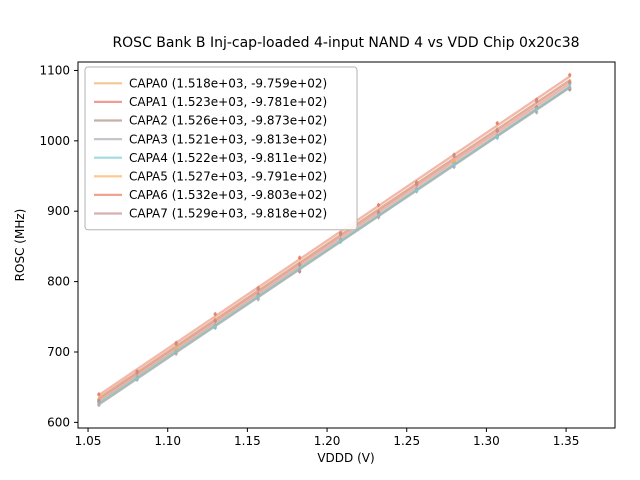  Describe the element at coordinates (58, 211) in the screenshot. I see `y-tick-label: 900` at that location.